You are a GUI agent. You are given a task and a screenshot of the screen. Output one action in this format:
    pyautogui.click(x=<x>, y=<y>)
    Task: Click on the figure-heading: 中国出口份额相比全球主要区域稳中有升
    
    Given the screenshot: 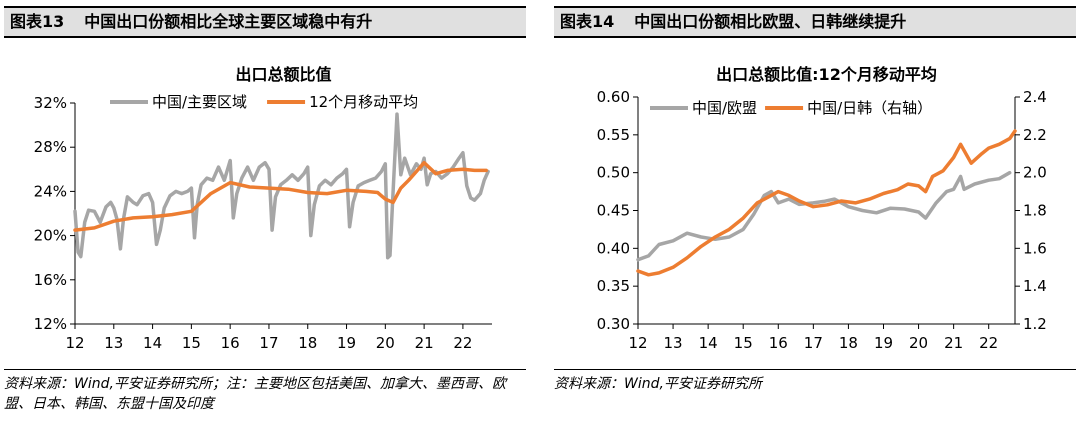 What is the action you would take?
    pyautogui.click(x=228, y=21)
    